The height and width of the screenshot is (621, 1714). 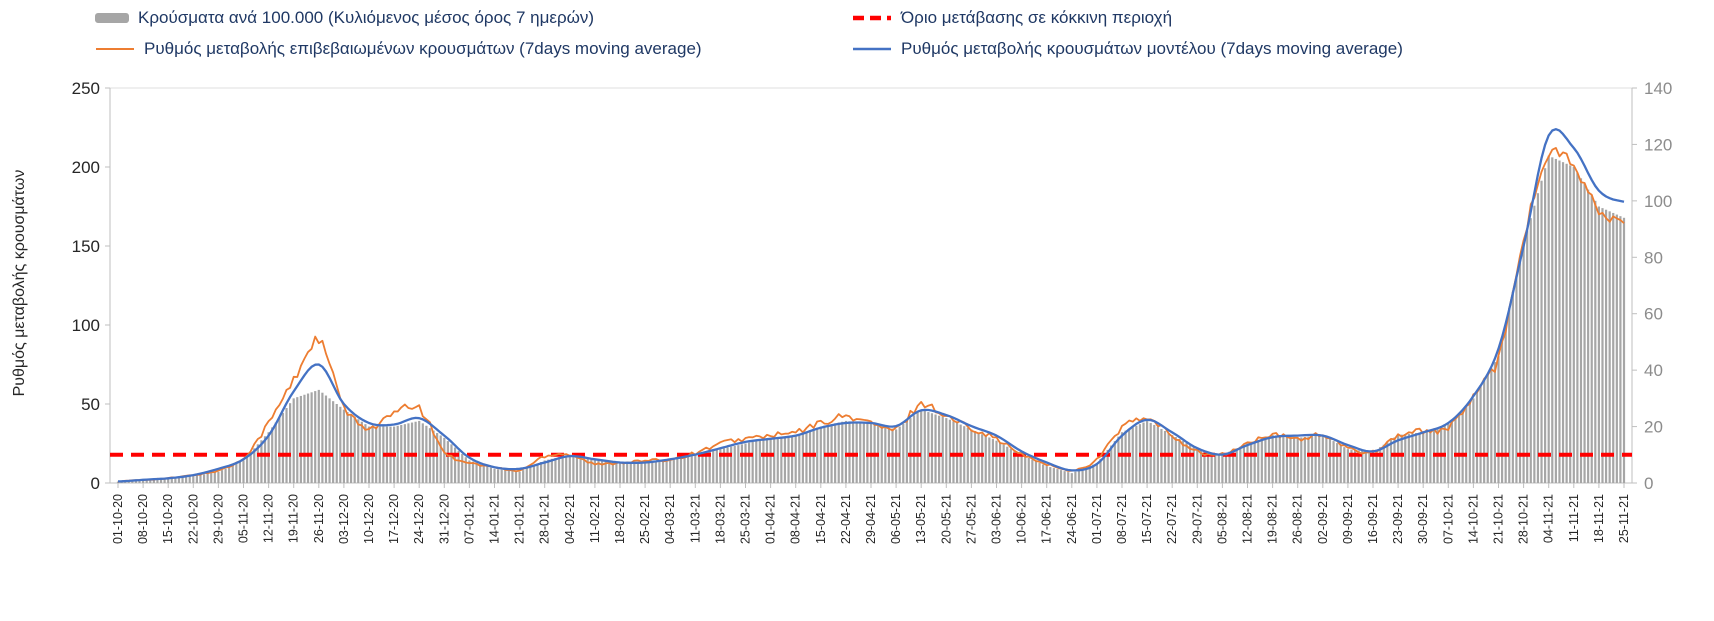 What do you see at coordinates (218, 519) in the screenshot?
I see `x-tick-label: 29-10-20` at bounding box center [218, 519].